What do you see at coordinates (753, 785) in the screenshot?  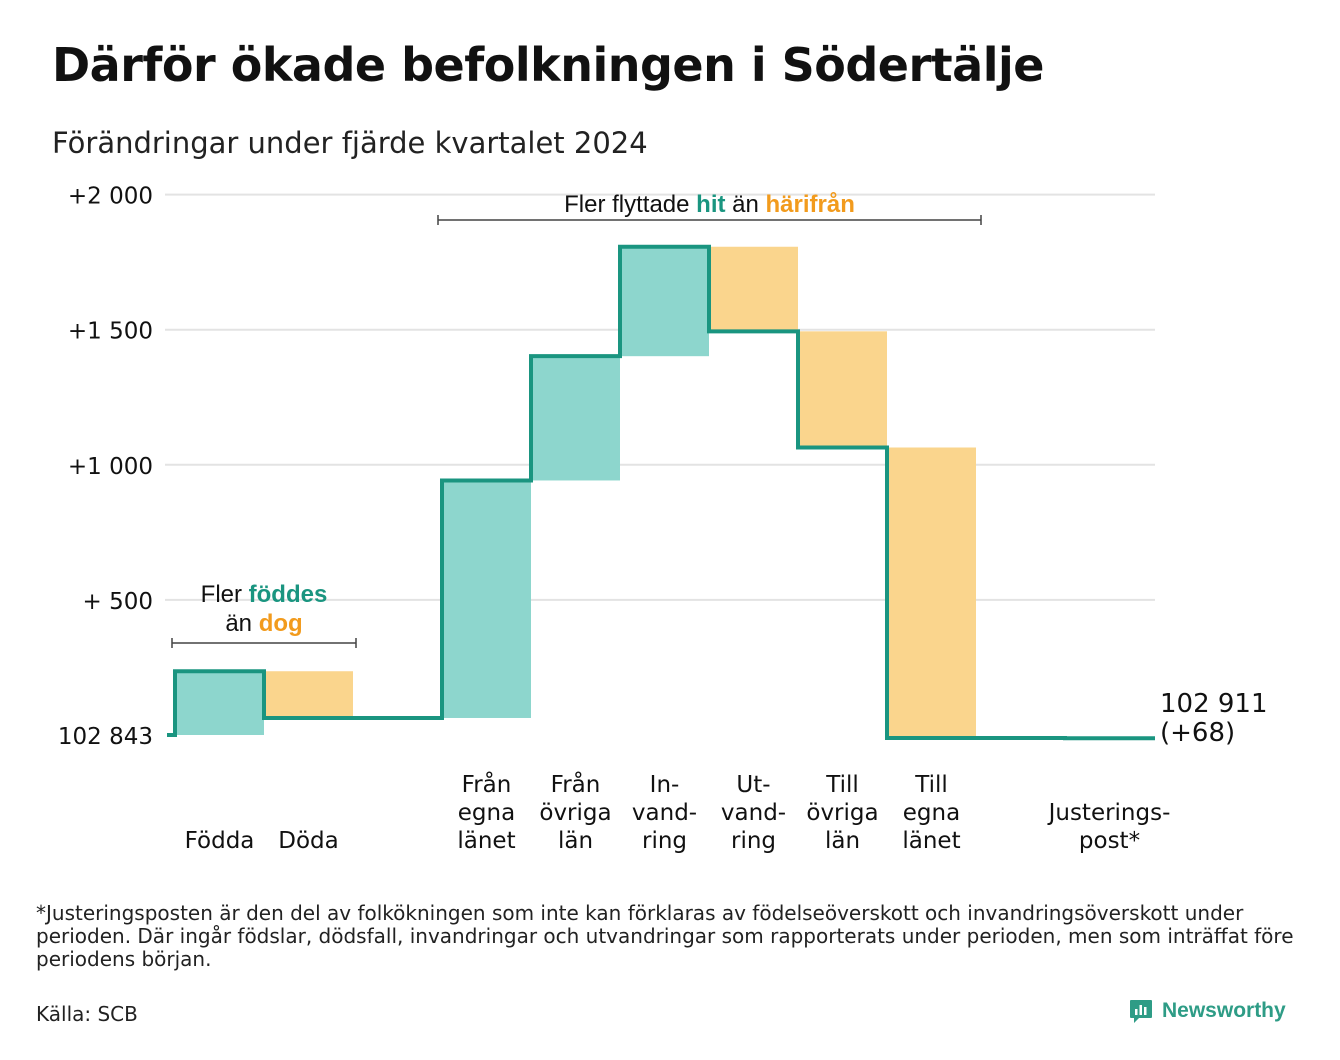 I see `x-axis-label: Ut-` at bounding box center [753, 785].